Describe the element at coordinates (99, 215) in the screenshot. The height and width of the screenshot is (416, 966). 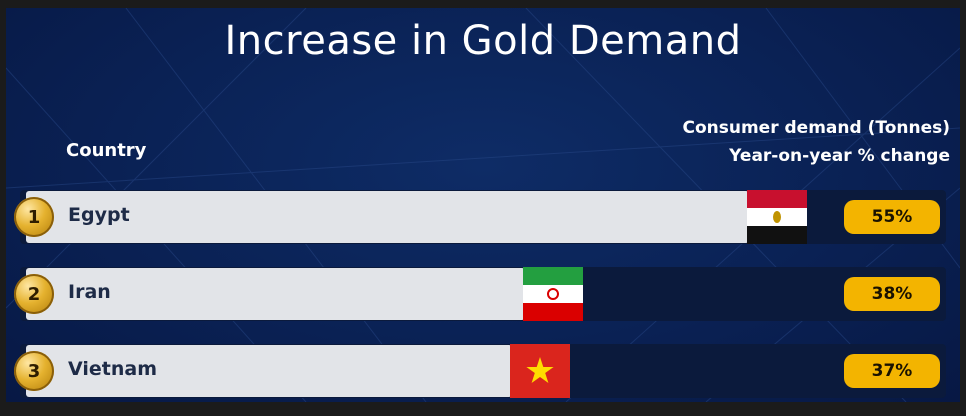
I see `category-label: Egypt` at that location.